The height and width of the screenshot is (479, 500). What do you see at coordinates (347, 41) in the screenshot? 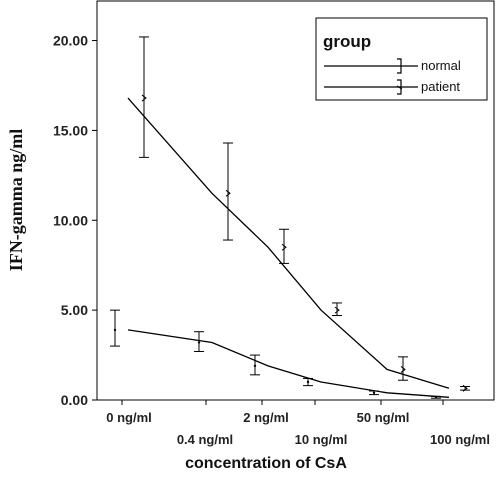
I see `legend-title: group` at bounding box center [347, 41].